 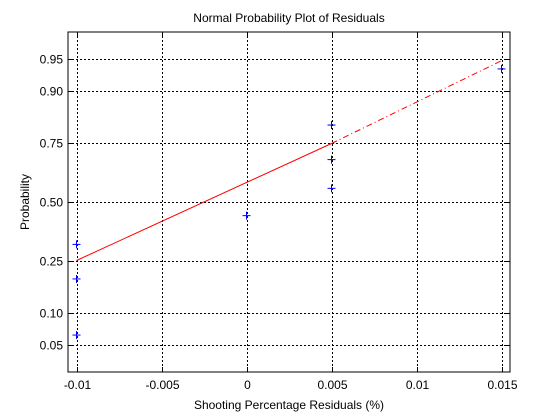 What do you see at coordinates (52, 60) in the screenshot?
I see `y-tick-label: 0.95` at bounding box center [52, 60].